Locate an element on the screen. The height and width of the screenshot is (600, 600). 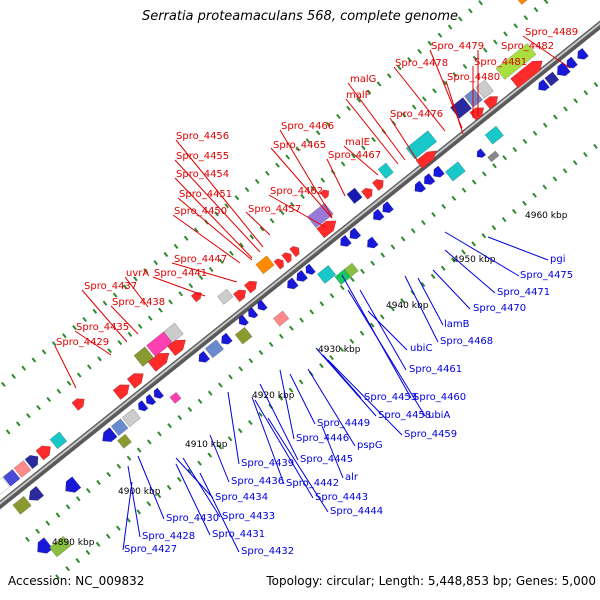
forward-gene-label: Spro_4479 is located at coordinates (457, 46).